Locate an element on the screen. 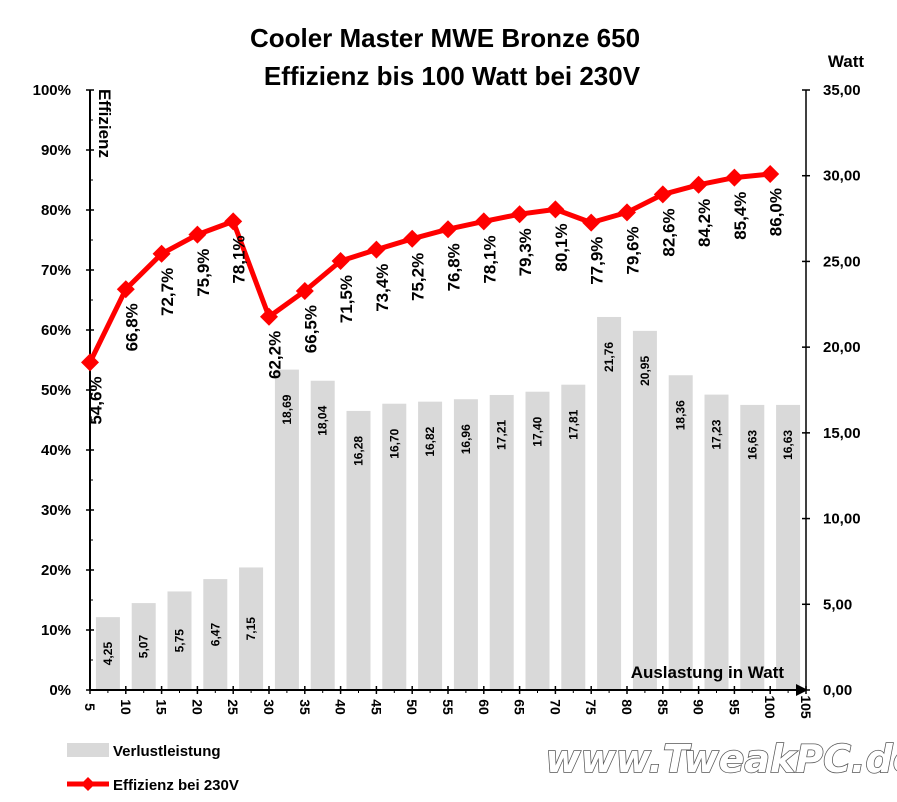 This screenshot has width=897, height=802. right-tick-label: 15,00 is located at coordinates (842, 433).